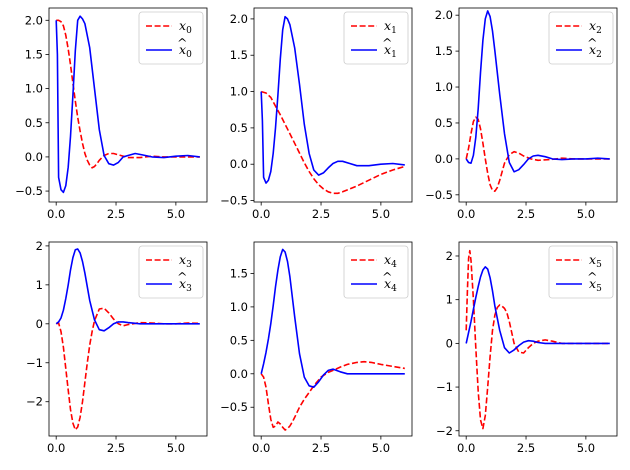 Image resolution: width=630 pixels, height=470 pixels. I want to click on subplot-4: 0.0 2.5 5.0 −0.5 0.0 0.5 1.0 1.5 x4 x4^, so click(316, 348).